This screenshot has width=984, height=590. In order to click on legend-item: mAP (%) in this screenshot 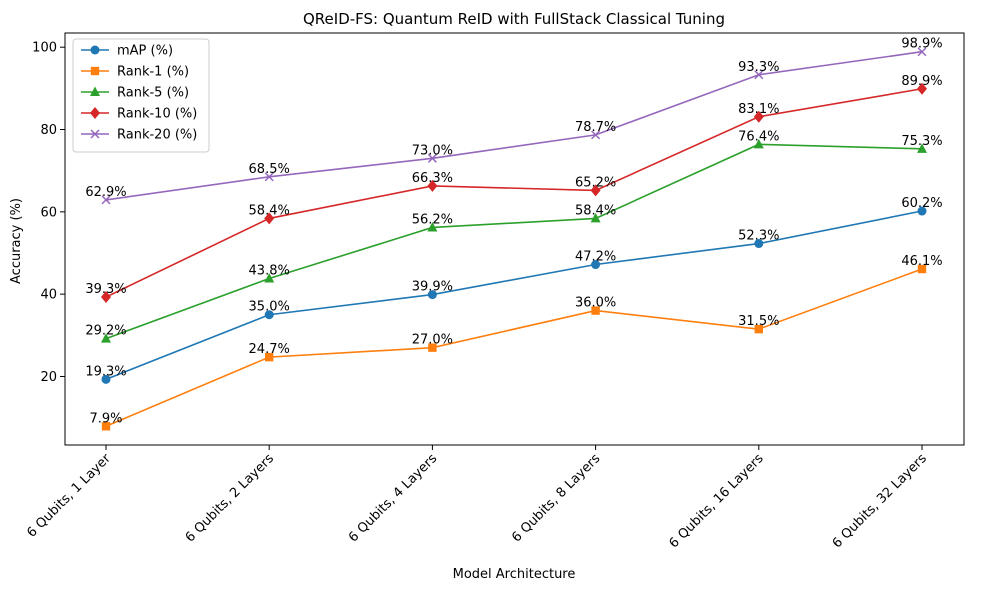, I will do `click(127, 51)`.